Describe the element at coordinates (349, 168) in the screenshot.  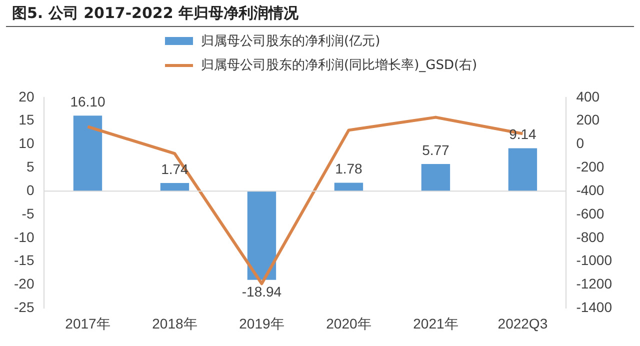
I see `data-label: 1.78` at that location.